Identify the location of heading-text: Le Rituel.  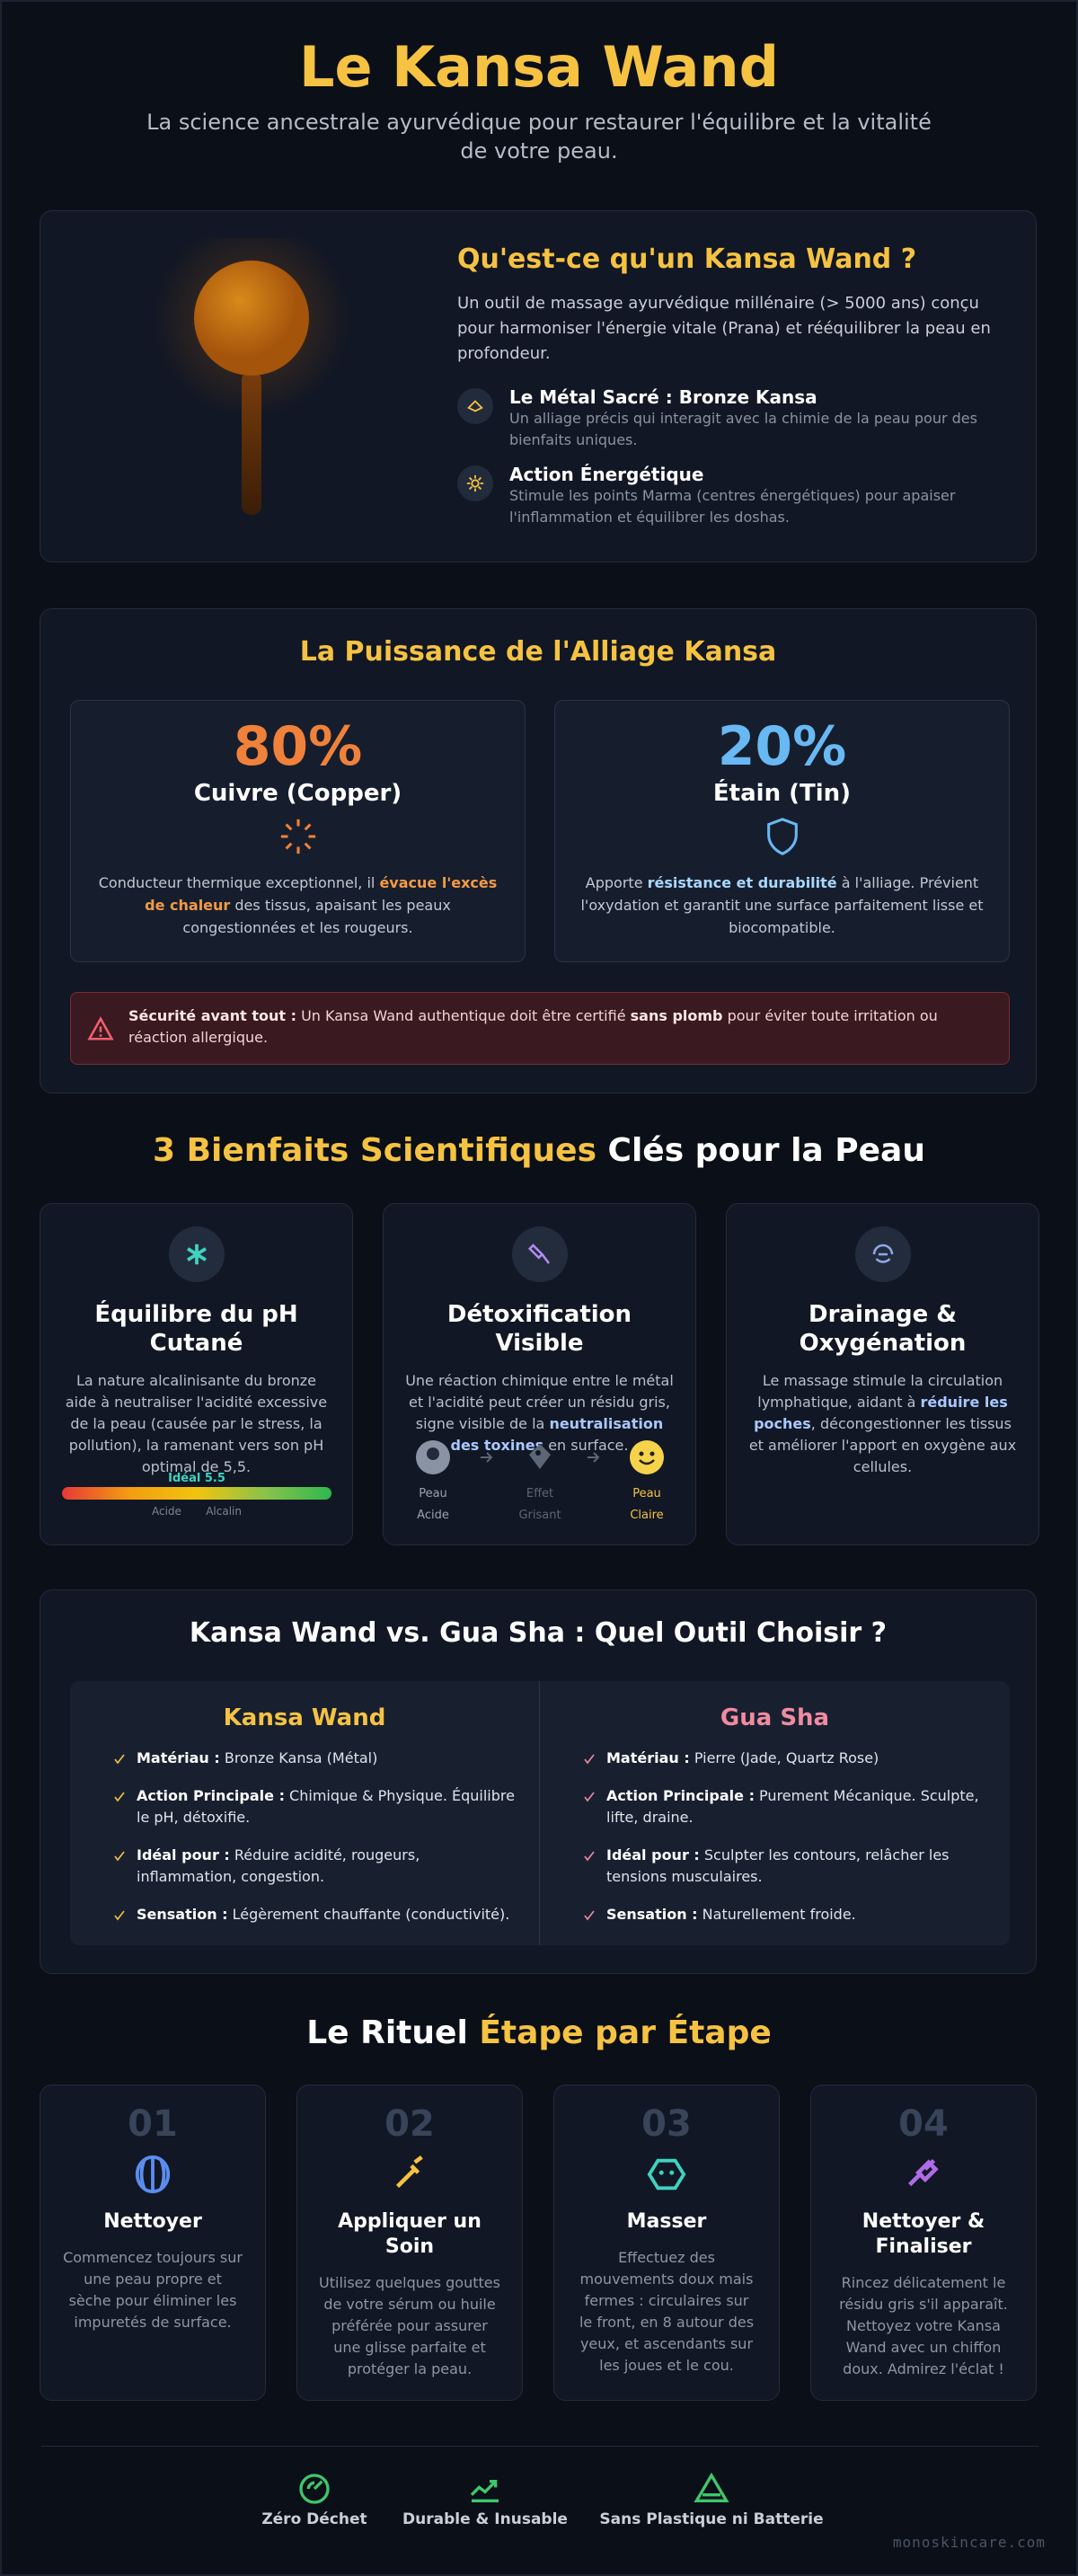
(393, 2033).